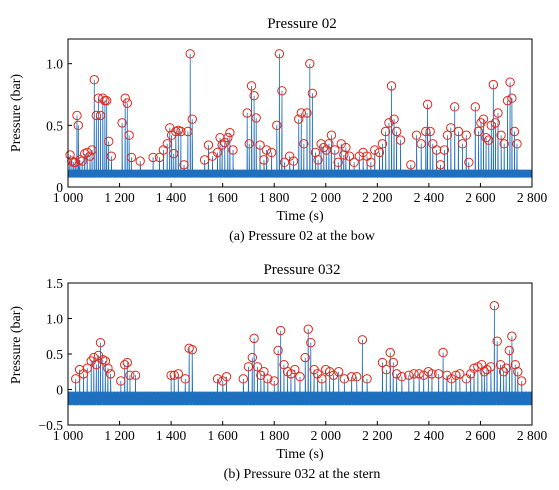  What do you see at coordinates (299, 343) in the screenshot?
I see `peak-markers` at bounding box center [299, 343].